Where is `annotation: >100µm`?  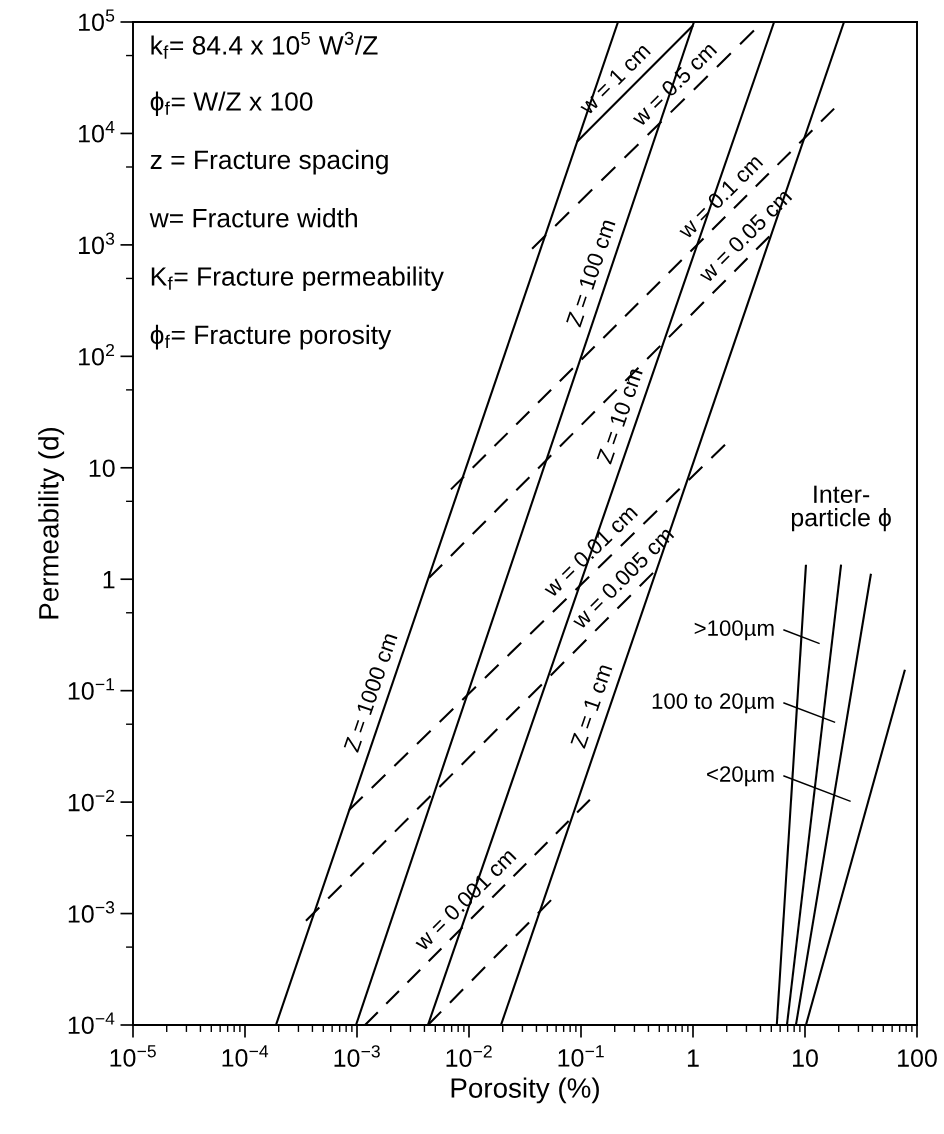
annotation: >100µm is located at coordinates (734, 630).